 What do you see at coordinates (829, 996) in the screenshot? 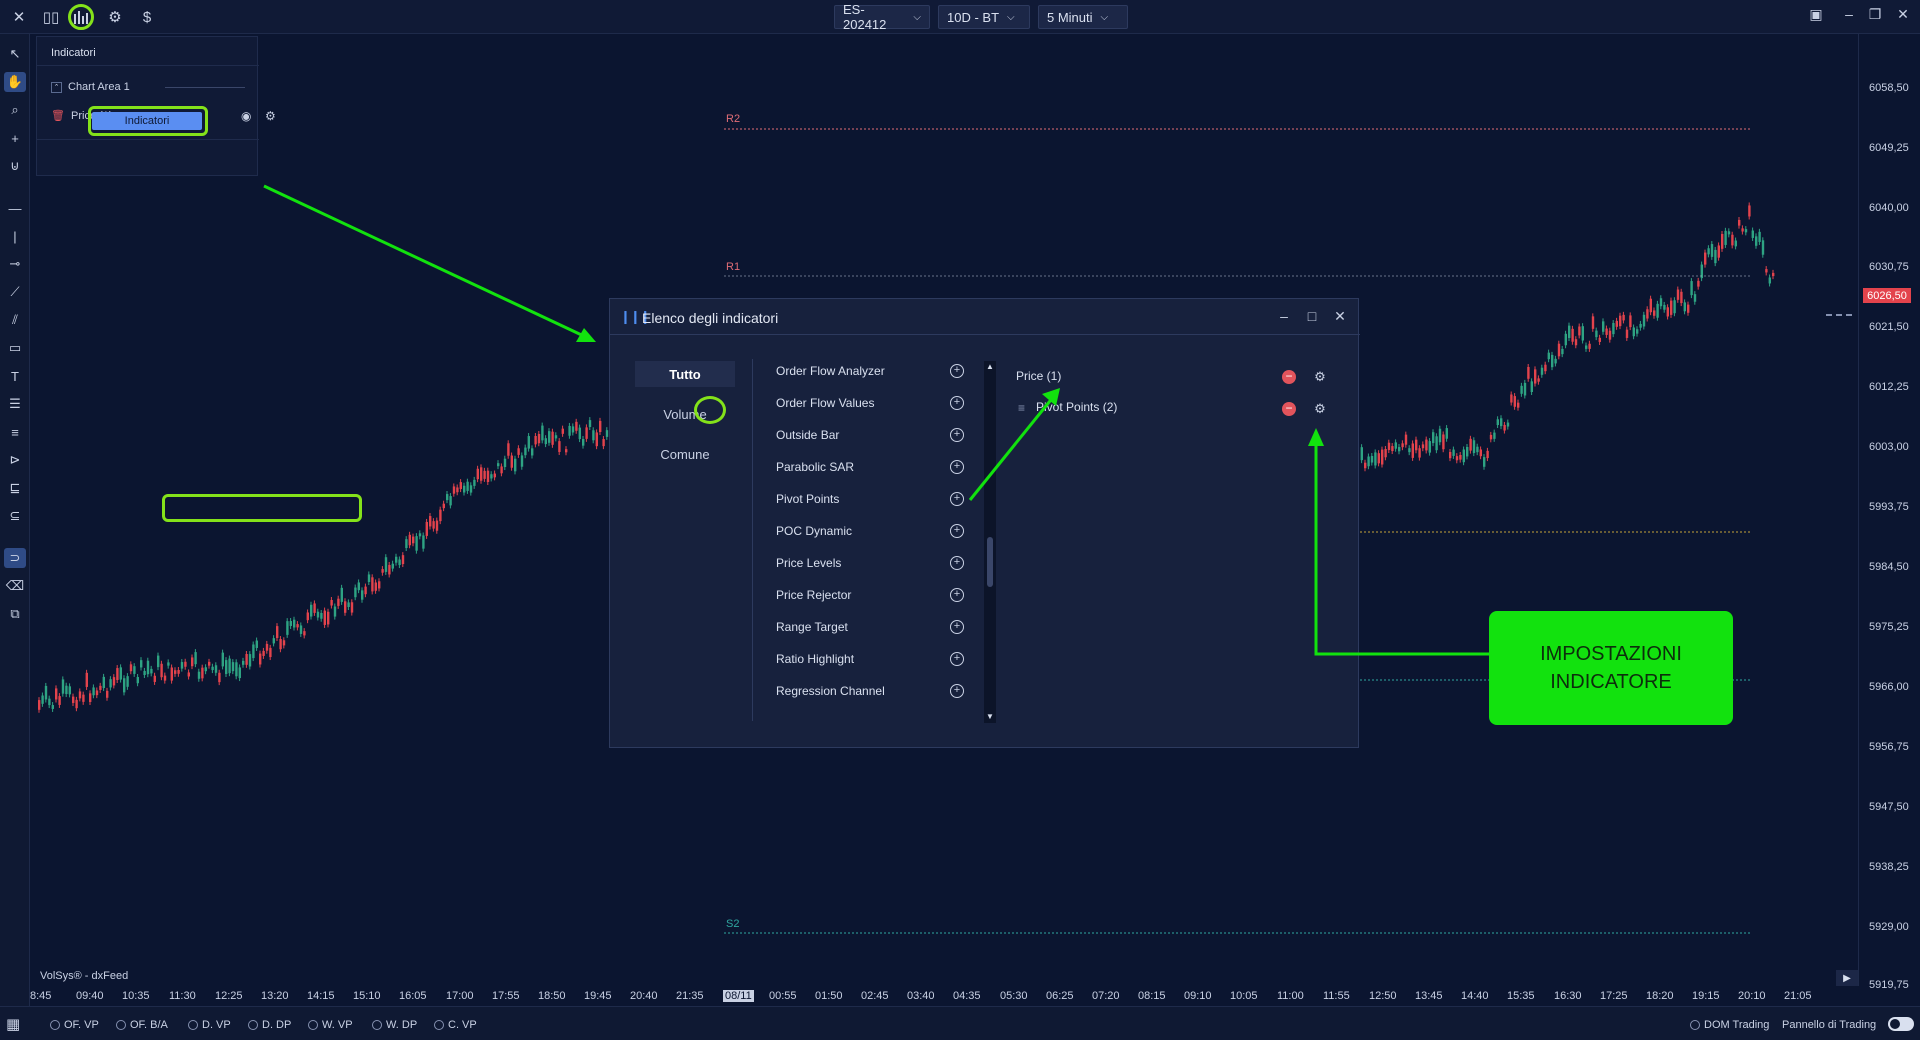
I see `time-label: 01:50` at bounding box center [829, 996].